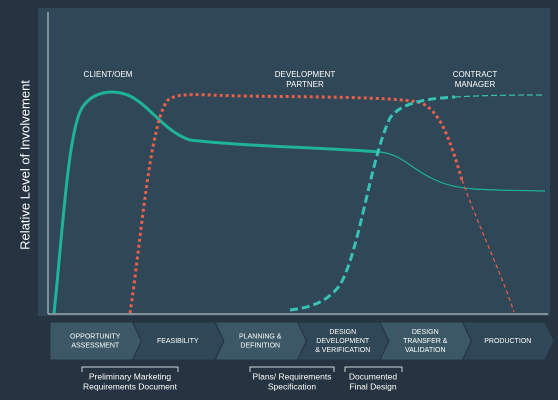 This screenshot has height=400, width=558. I want to click on partner-curve-tail, so click(488, 246).